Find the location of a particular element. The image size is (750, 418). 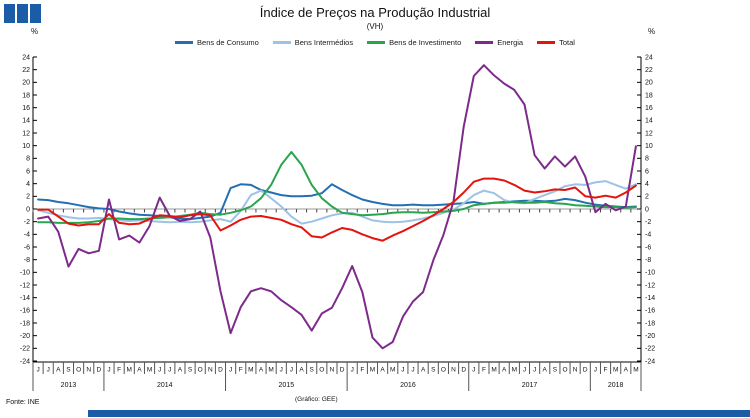

legend-label: Bens Intermédios is located at coordinates (324, 42).